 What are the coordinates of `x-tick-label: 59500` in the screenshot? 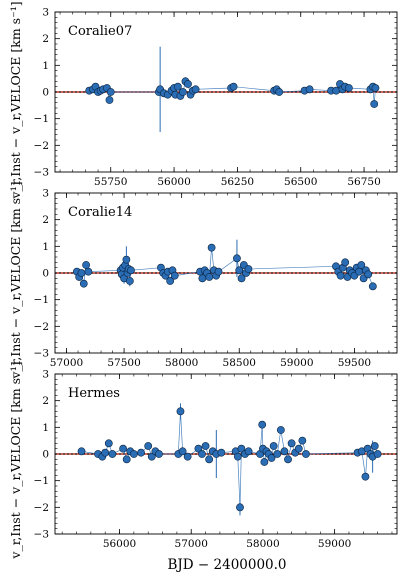 It's located at (354, 363).